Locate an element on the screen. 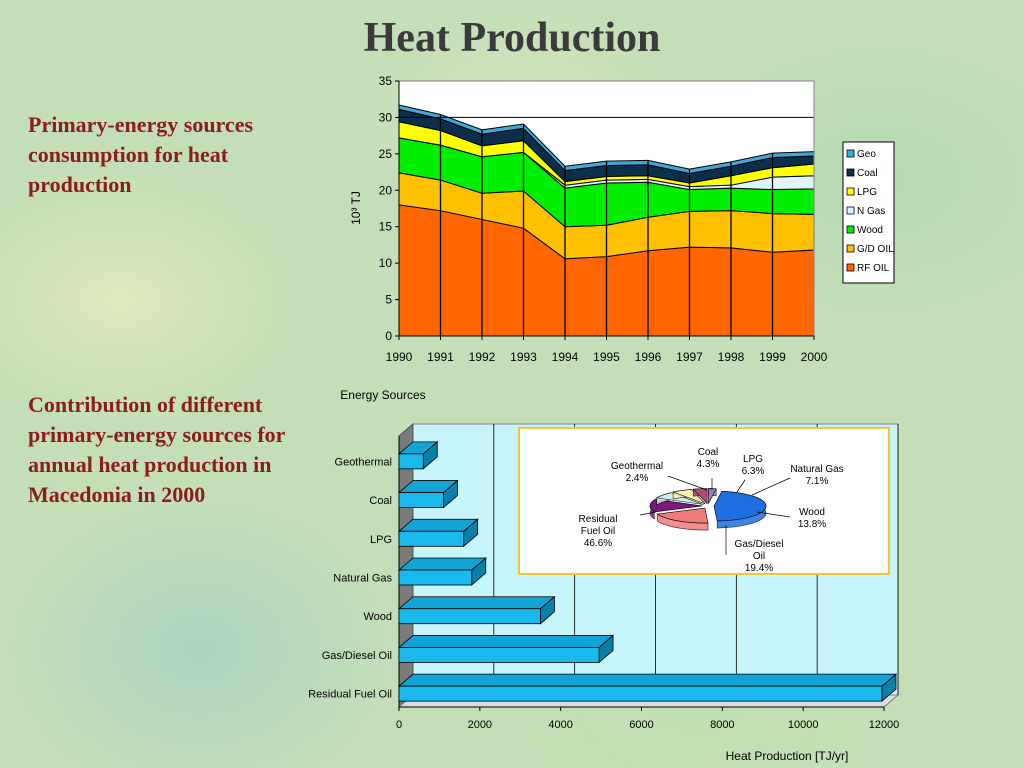 This screenshot has height=768, width=1024. bar-category-label: Geothermal is located at coordinates (363, 462).